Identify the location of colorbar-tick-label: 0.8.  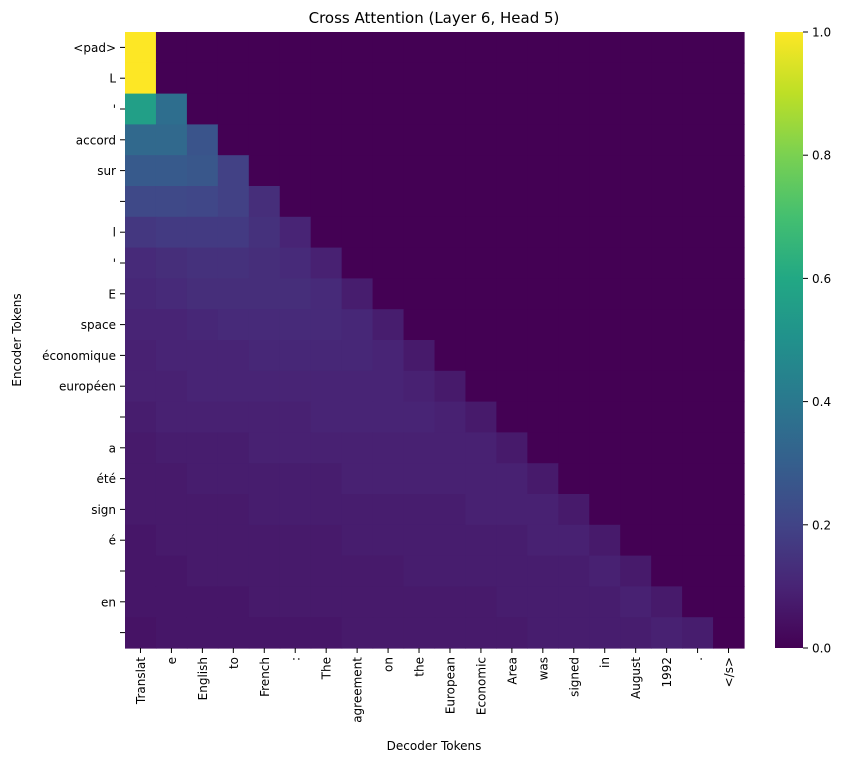
(821, 156).